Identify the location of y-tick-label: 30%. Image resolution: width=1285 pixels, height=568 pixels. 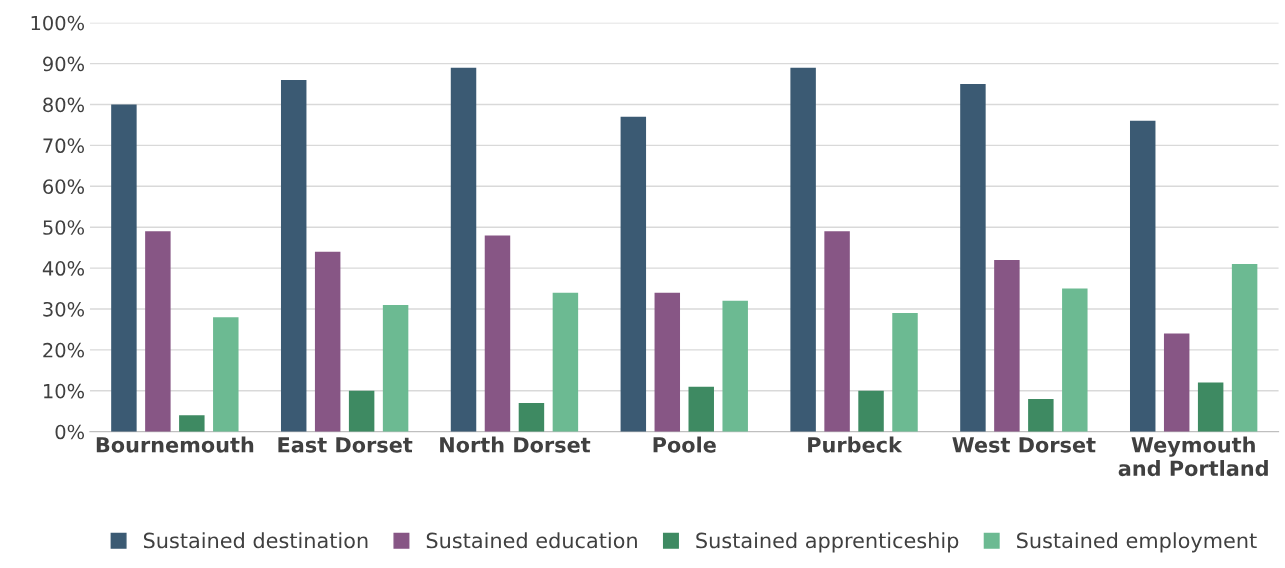
(64, 309).